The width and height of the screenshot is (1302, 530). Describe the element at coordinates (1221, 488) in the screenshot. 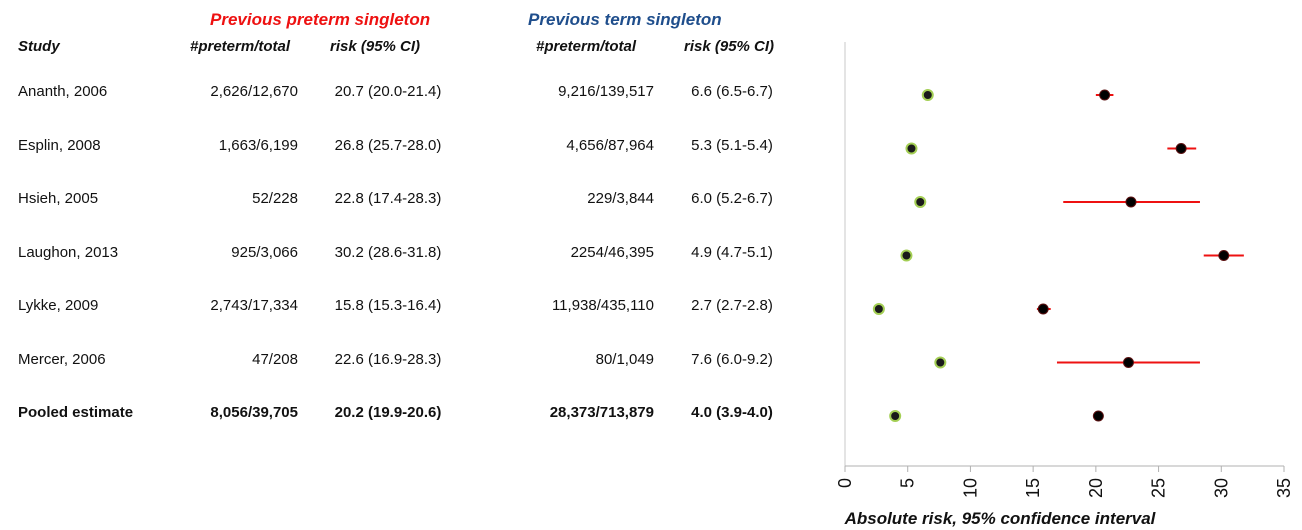

I see `x-tick-label: 30` at that location.